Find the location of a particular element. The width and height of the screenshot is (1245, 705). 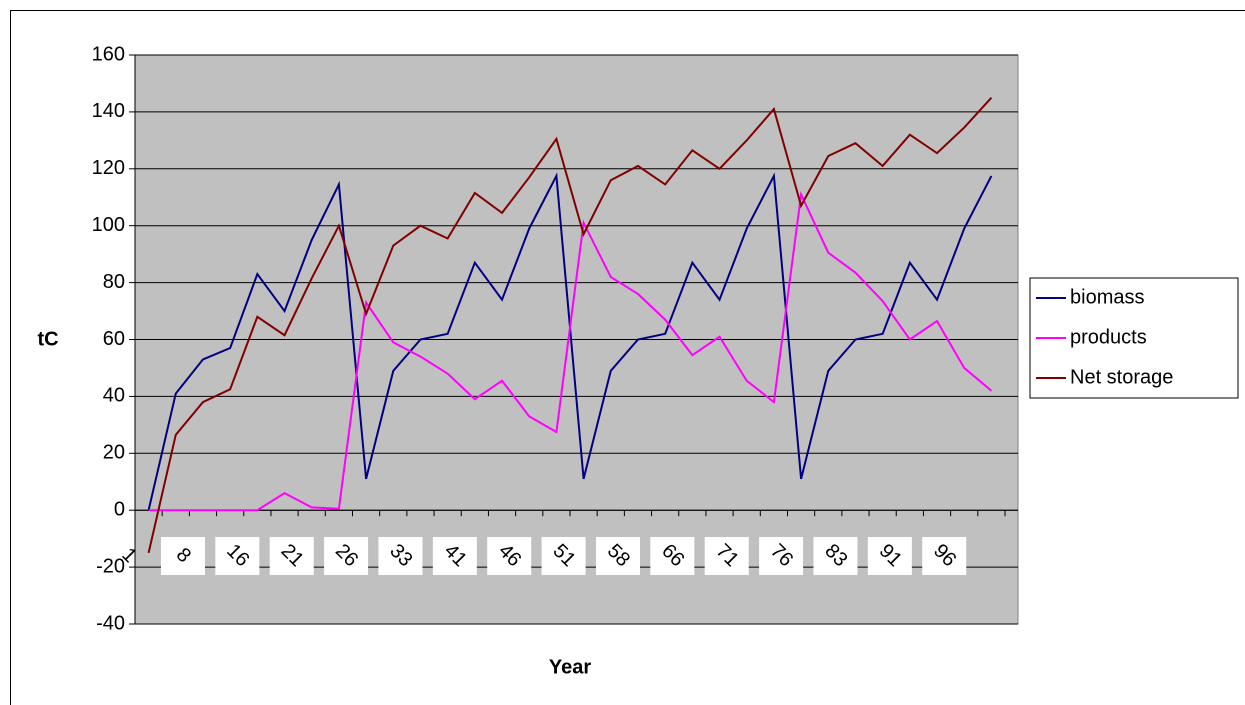

y-tick-label: 40 is located at coordinates (114, 396).